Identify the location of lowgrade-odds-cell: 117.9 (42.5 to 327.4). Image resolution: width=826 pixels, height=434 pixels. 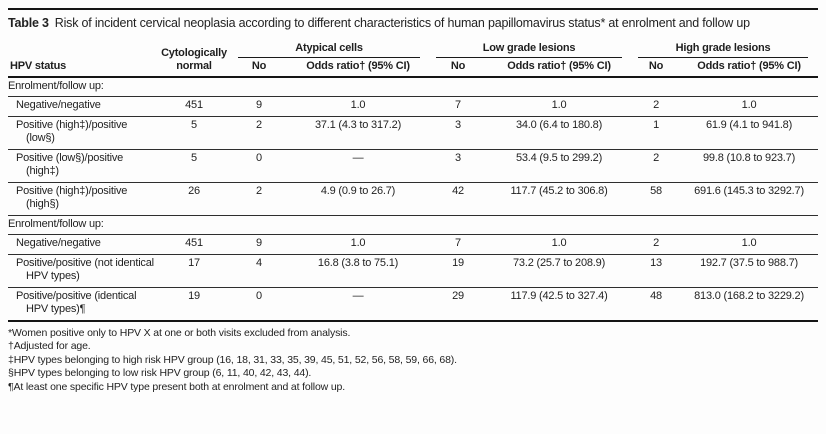
(559, 304).